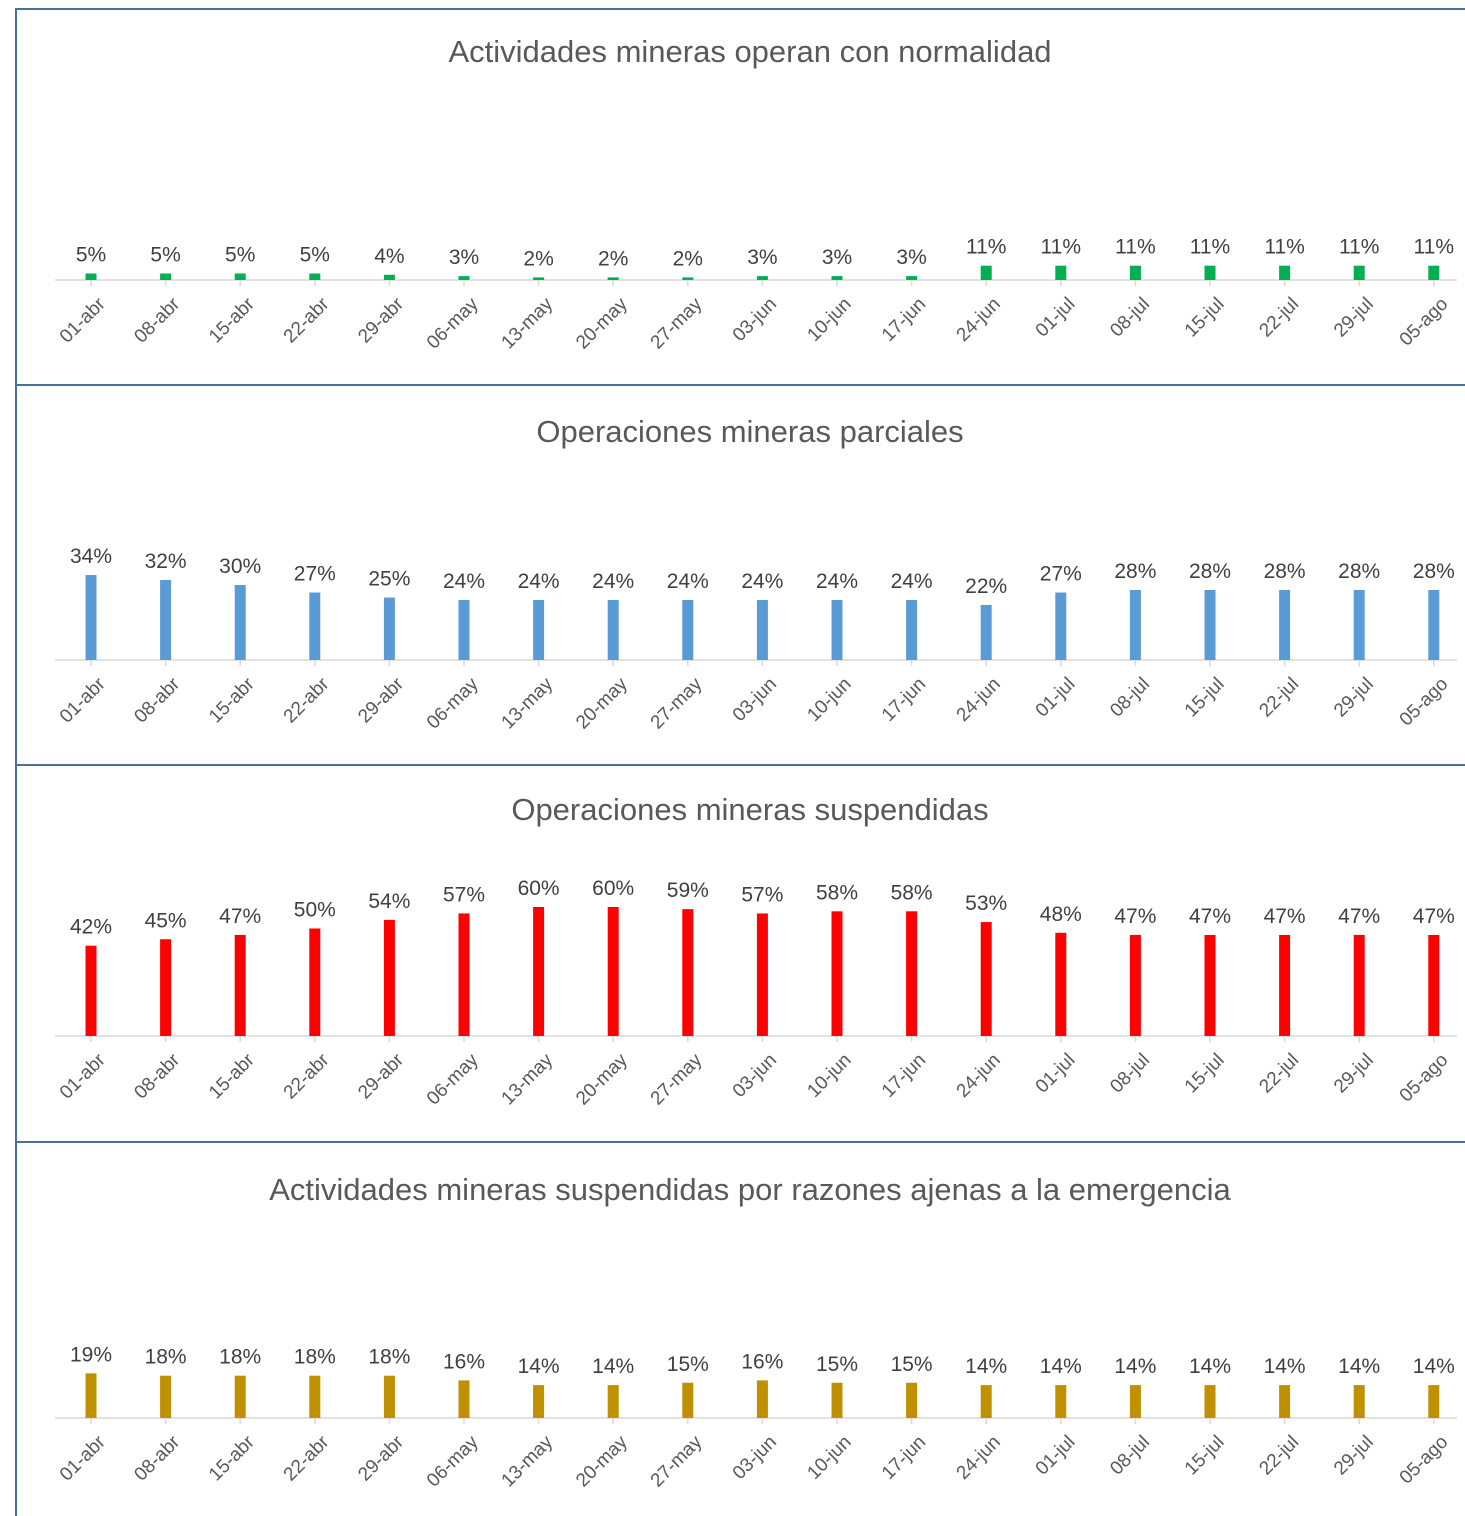 The height and width of the screenshot is (1516, 1465). I want to click on bar-24-jun, so click(986, 272).